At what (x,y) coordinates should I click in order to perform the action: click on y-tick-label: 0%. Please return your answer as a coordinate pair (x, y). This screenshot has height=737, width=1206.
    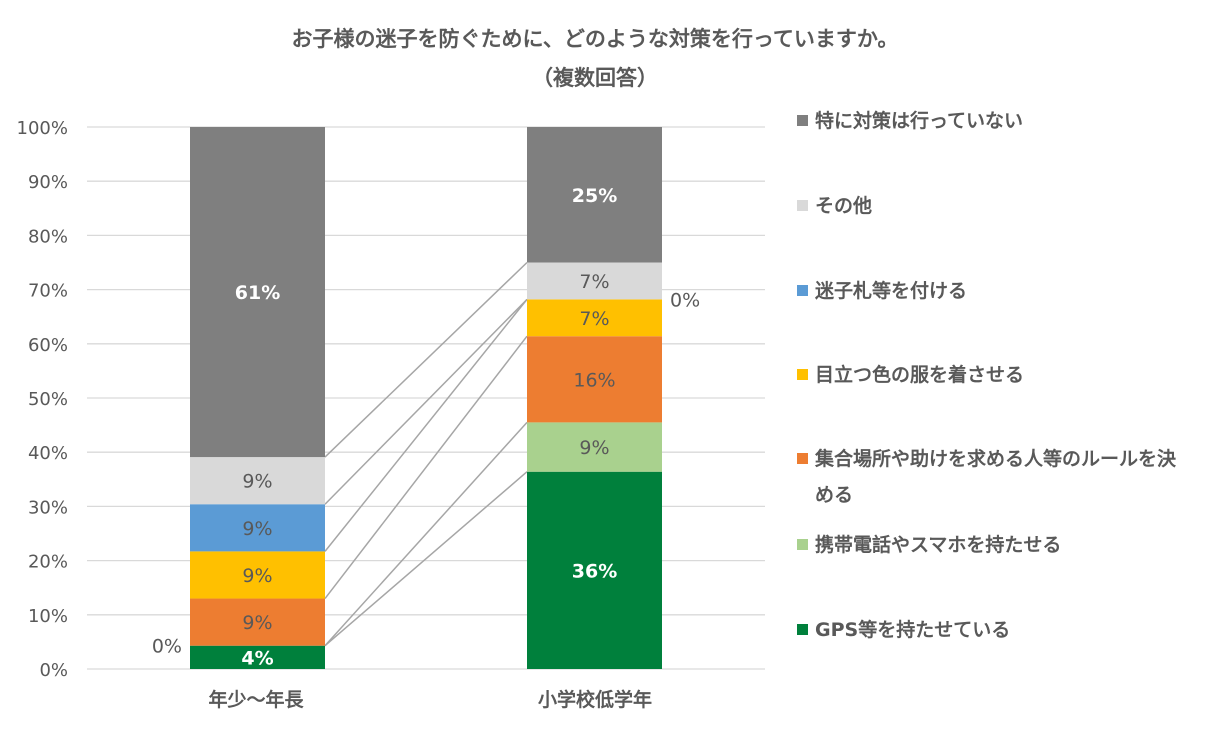
    Looking at the image, I should click on (53, 670).